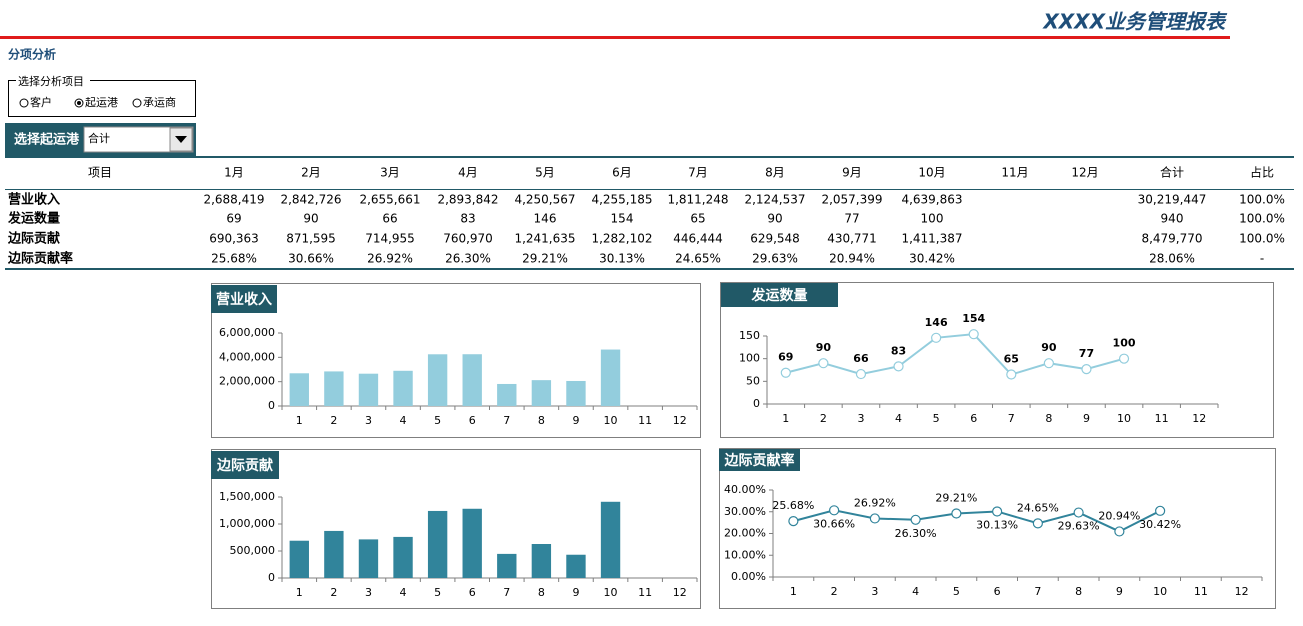 Image resolution: width=1303 pixels, height=626 pixels. I want to click on data-label: 29.21%, so click(956, 497).